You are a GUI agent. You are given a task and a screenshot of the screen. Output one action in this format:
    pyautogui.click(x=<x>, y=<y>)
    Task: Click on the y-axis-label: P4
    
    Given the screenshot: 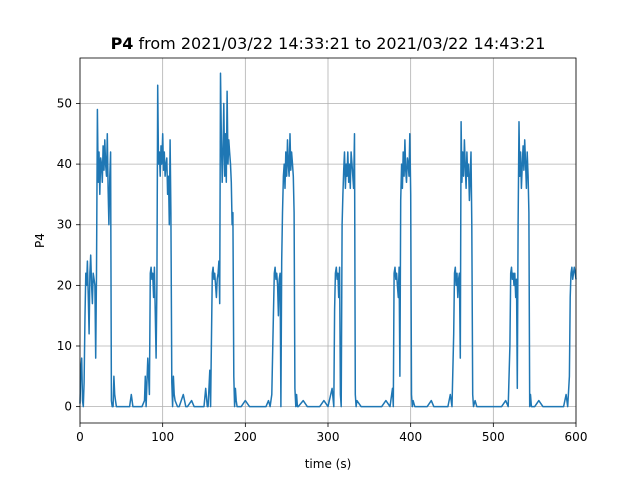 What is the action you would take?
    pyautogui.click(x=40, y=240)
    